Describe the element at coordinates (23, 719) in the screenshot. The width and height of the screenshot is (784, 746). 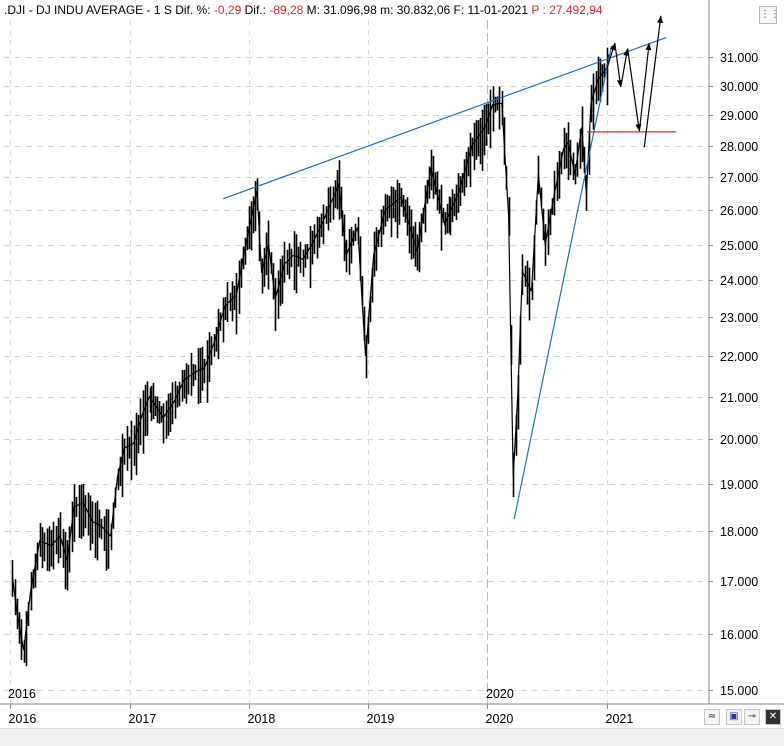
I see `x-tick-label: 2016` at that location.